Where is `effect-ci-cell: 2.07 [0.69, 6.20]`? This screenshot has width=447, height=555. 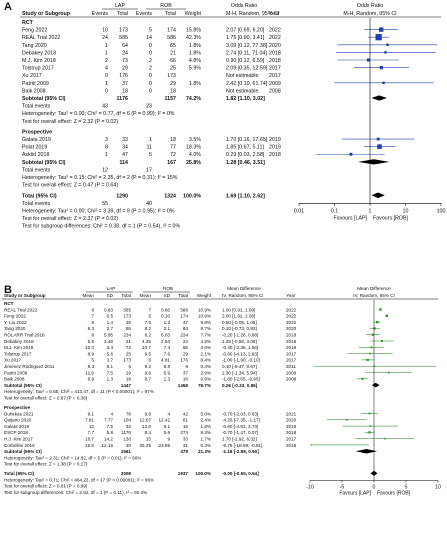 effect-ci-cell: 2.07 [0.69, 6.20] is located at coordinates (245, 31).